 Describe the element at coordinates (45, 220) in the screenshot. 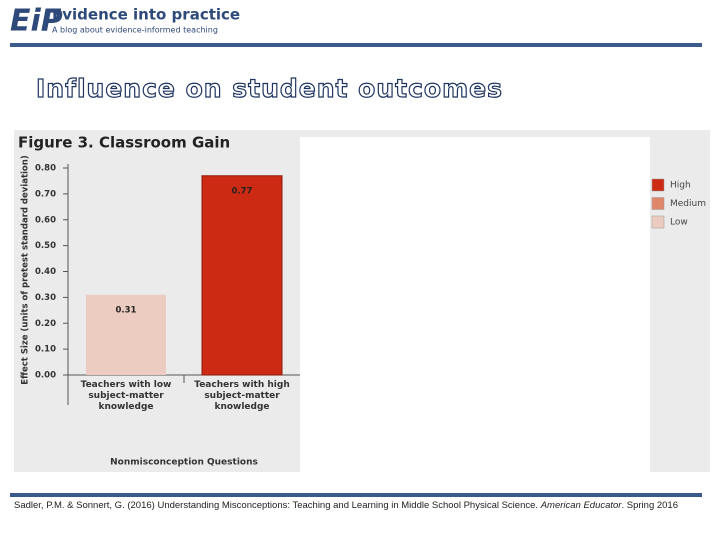

I see `y-tick-label: 0.60` at that location.